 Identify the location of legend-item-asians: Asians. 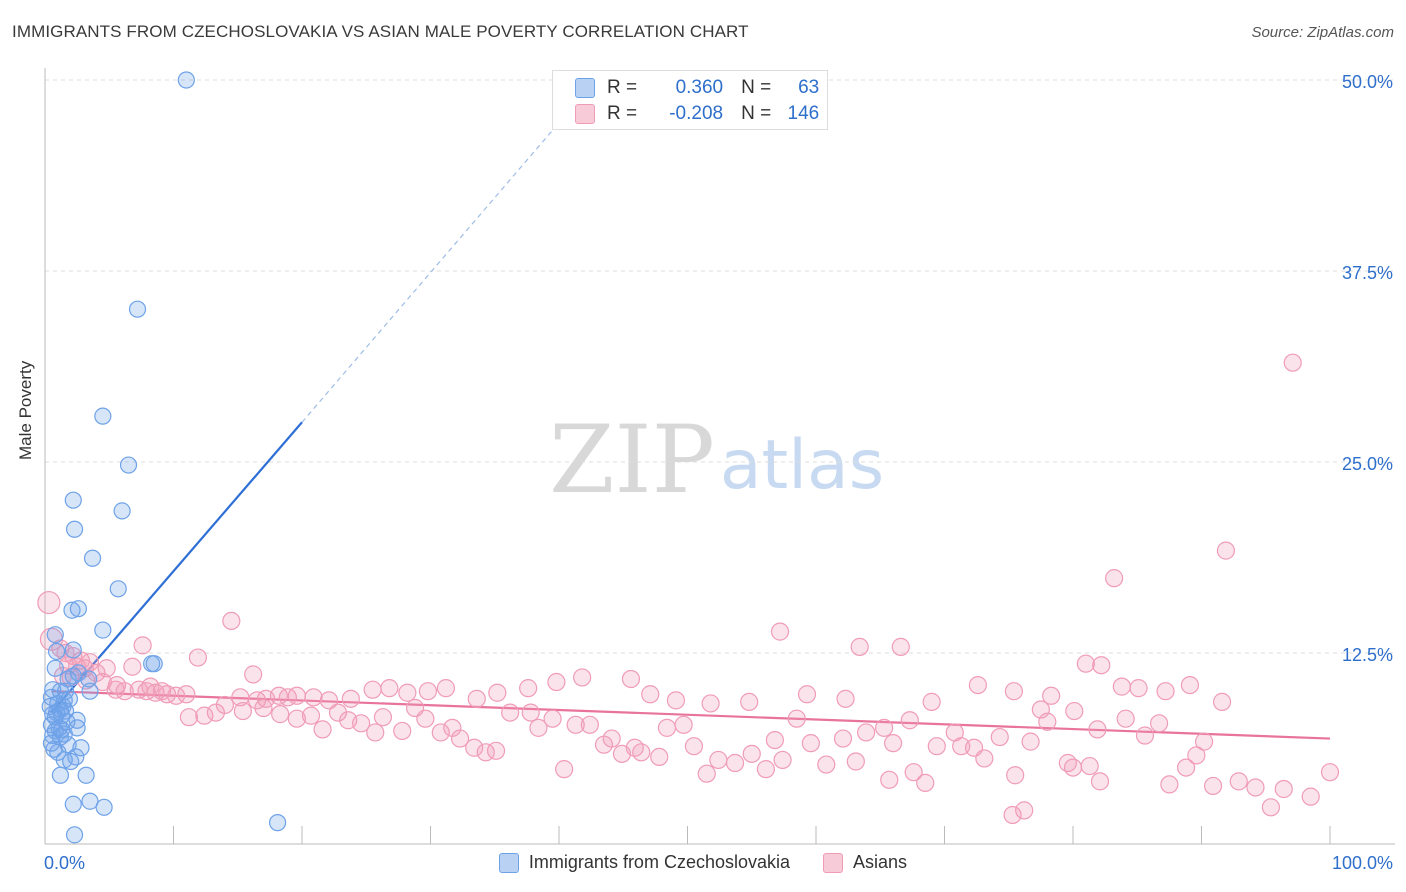
(865, 862).